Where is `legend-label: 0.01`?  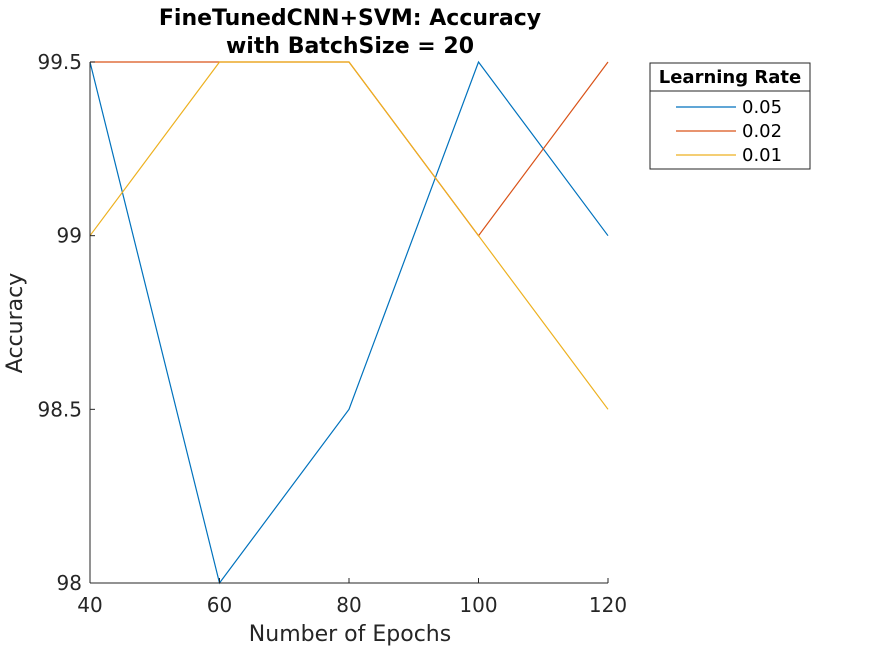
legend-label: 0.01 is located at coordinates (762, 155).